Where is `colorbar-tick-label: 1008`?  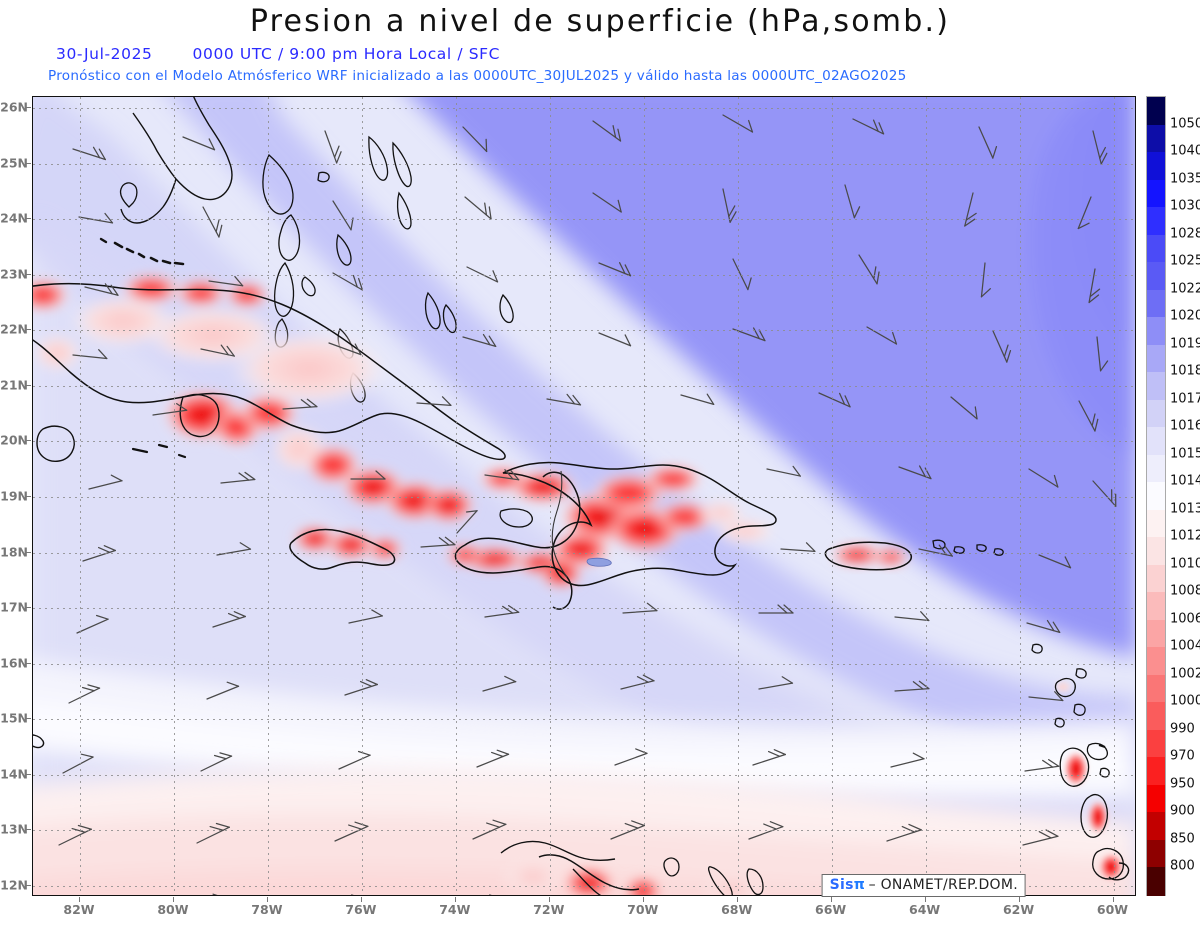 colorbar-tick-label: 1008 is located at coordinates (1185, 591).